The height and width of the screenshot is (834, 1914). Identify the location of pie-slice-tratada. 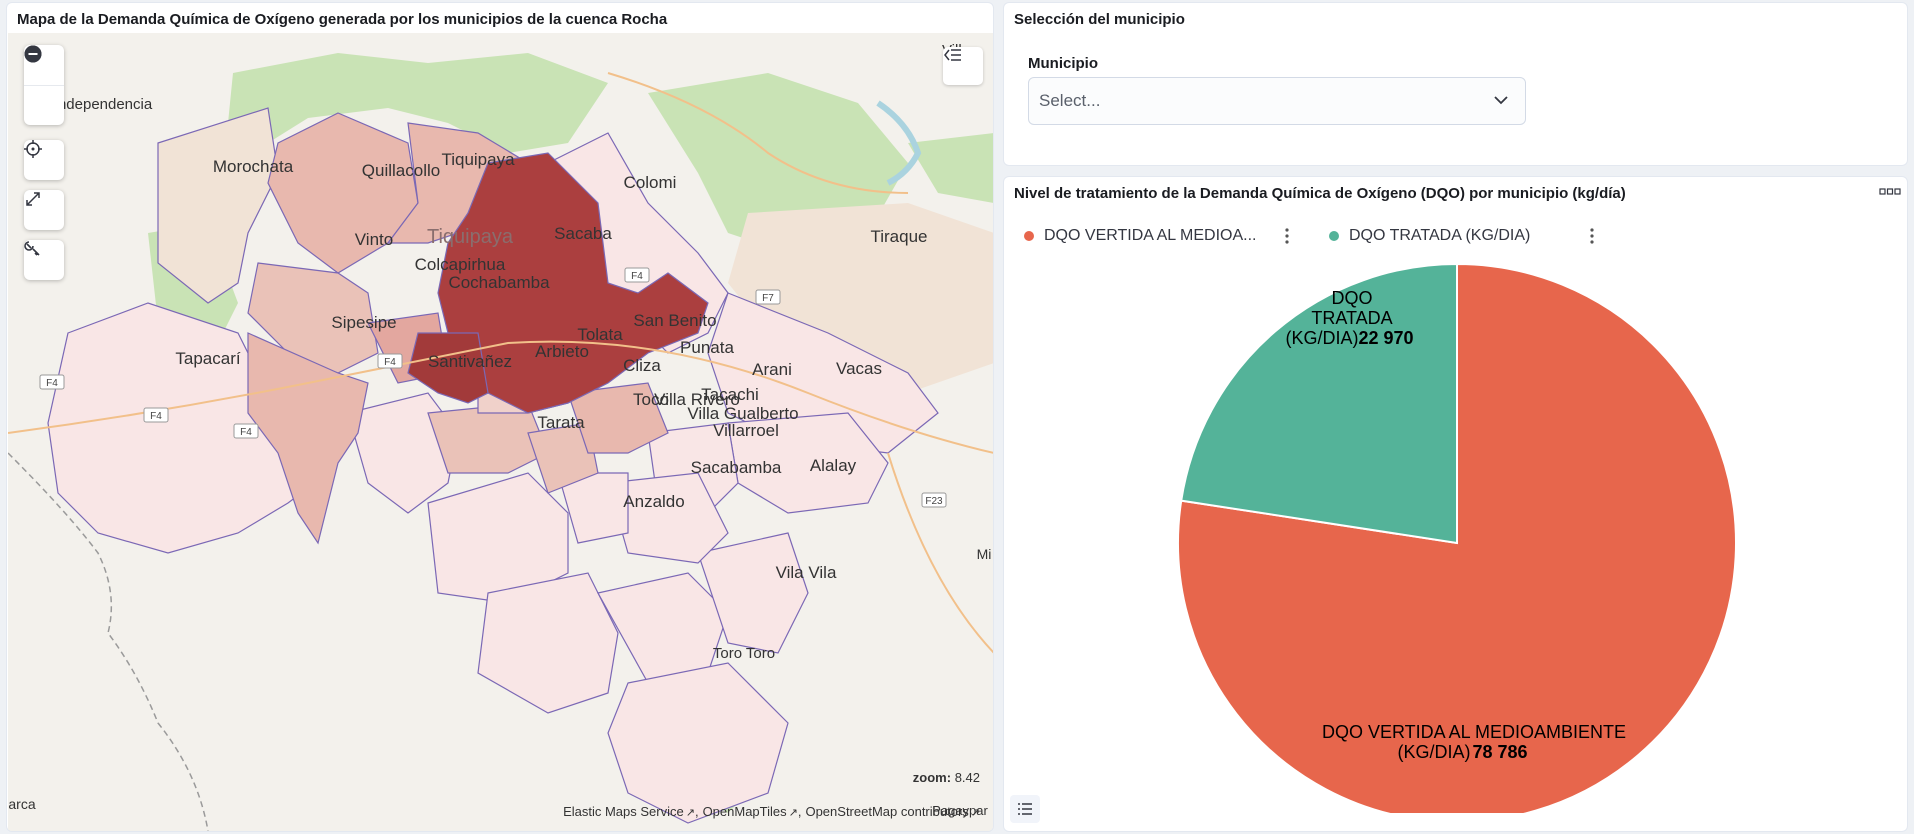
(1319, 403).